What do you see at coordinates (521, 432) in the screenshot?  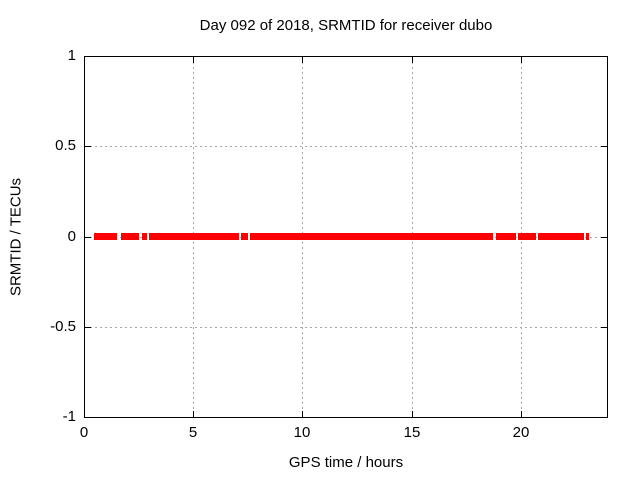 I see `x-tick-label-20: 20` at bounding box center [521, 432].